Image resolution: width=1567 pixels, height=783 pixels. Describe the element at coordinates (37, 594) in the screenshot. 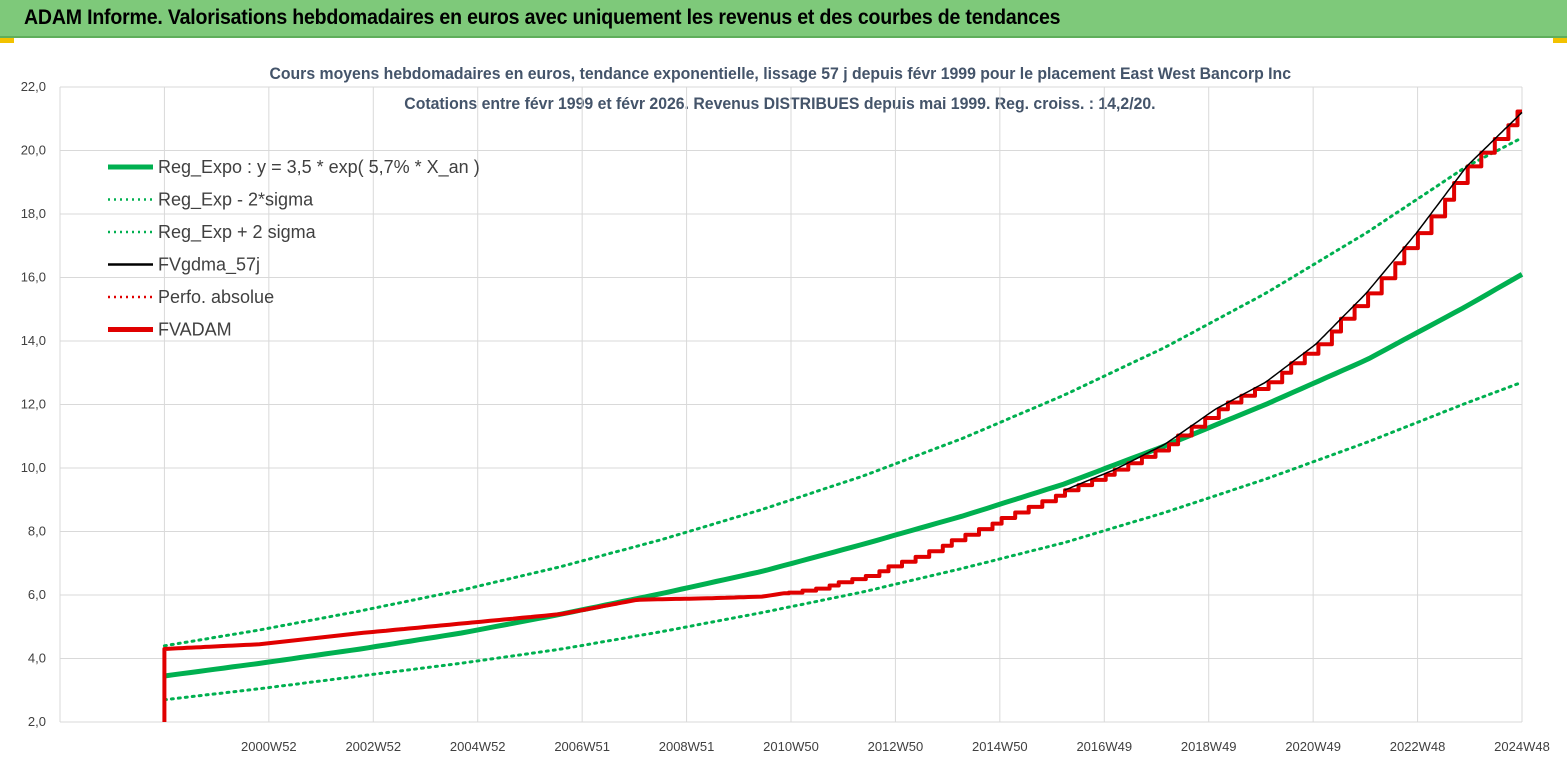

I see `y-tick-label: 6,0` at that location.